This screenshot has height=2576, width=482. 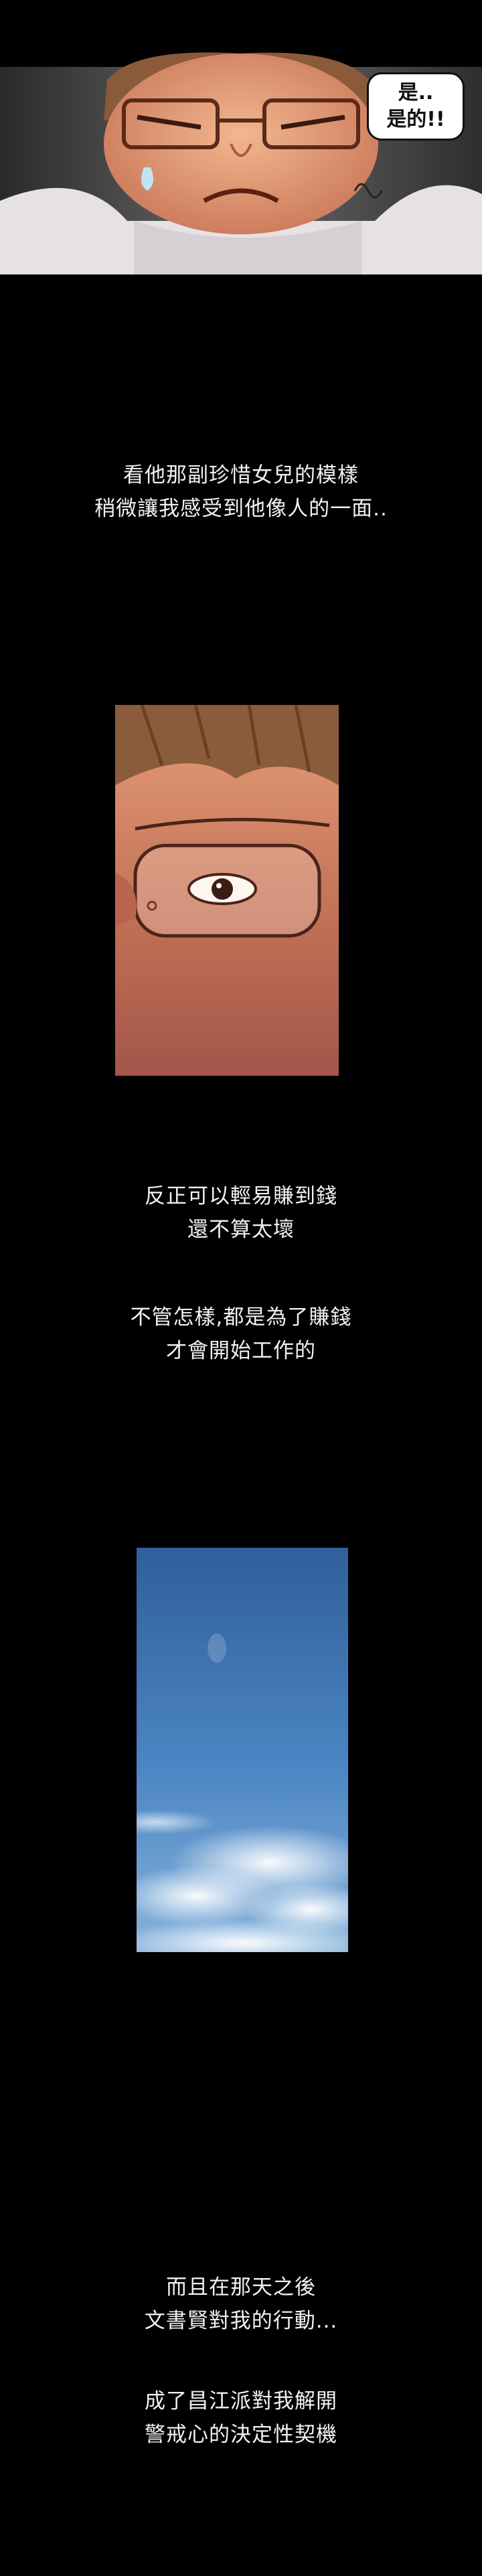 I want to click on narration-line: 警戒心的決定性契機, so click(x=241, y=2435).